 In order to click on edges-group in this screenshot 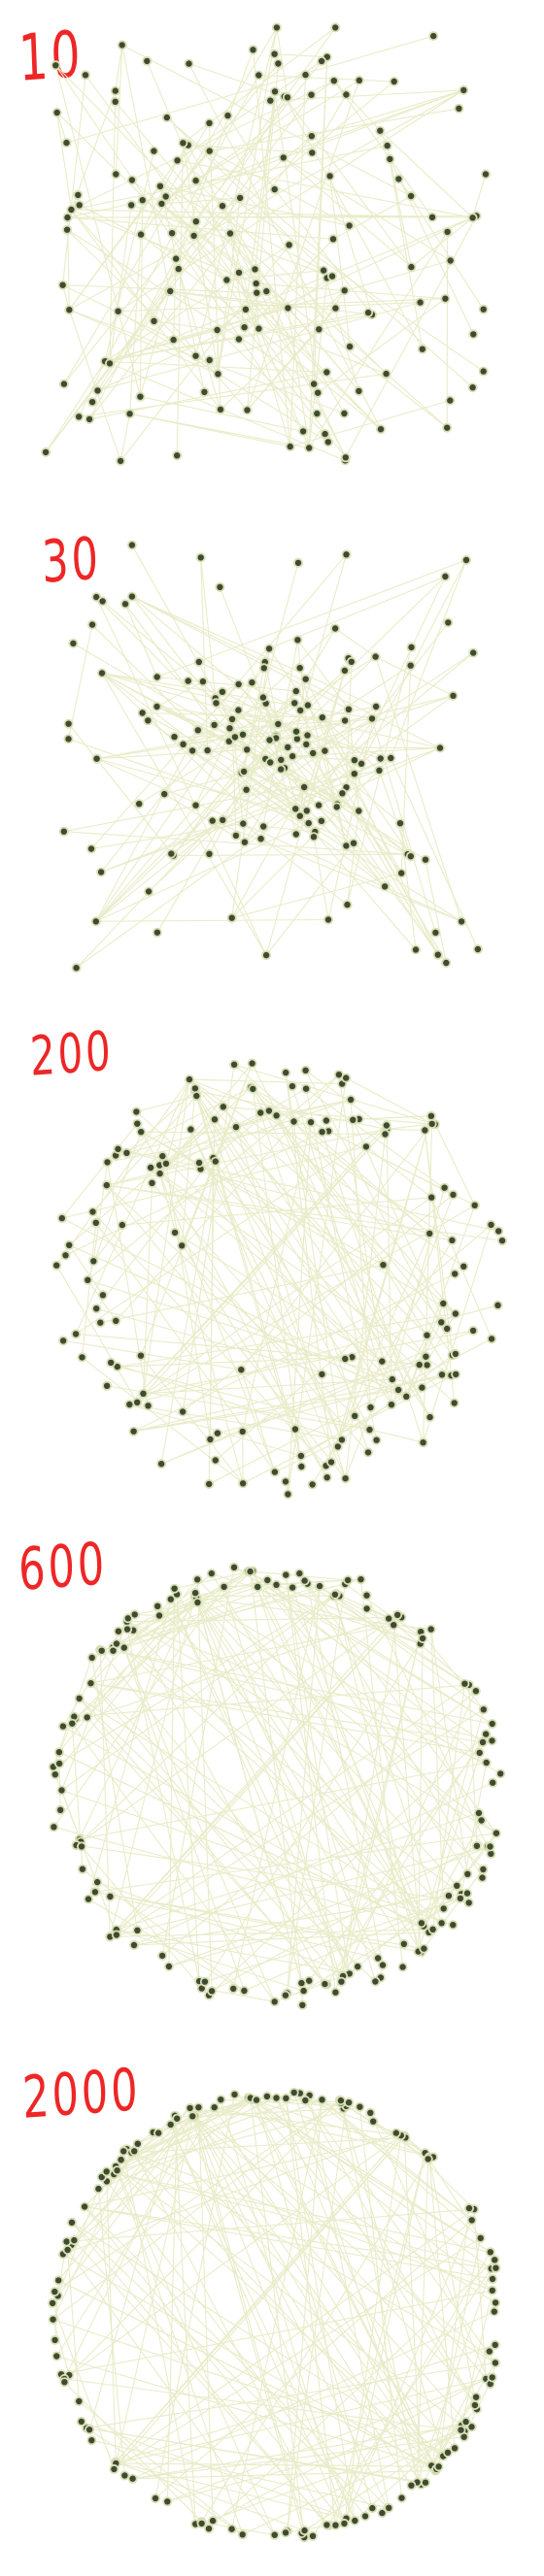, I will do `click(276, 1786)`.